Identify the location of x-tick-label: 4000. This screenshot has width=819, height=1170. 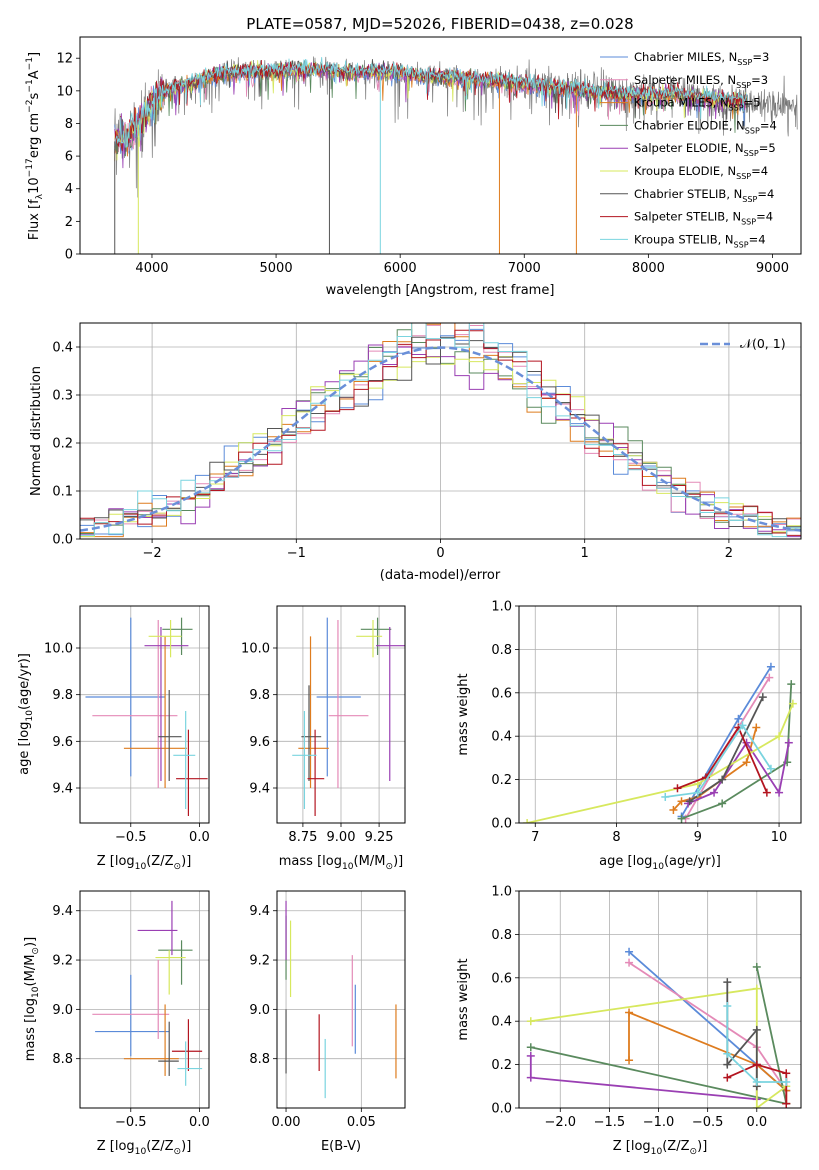
(151, 268).